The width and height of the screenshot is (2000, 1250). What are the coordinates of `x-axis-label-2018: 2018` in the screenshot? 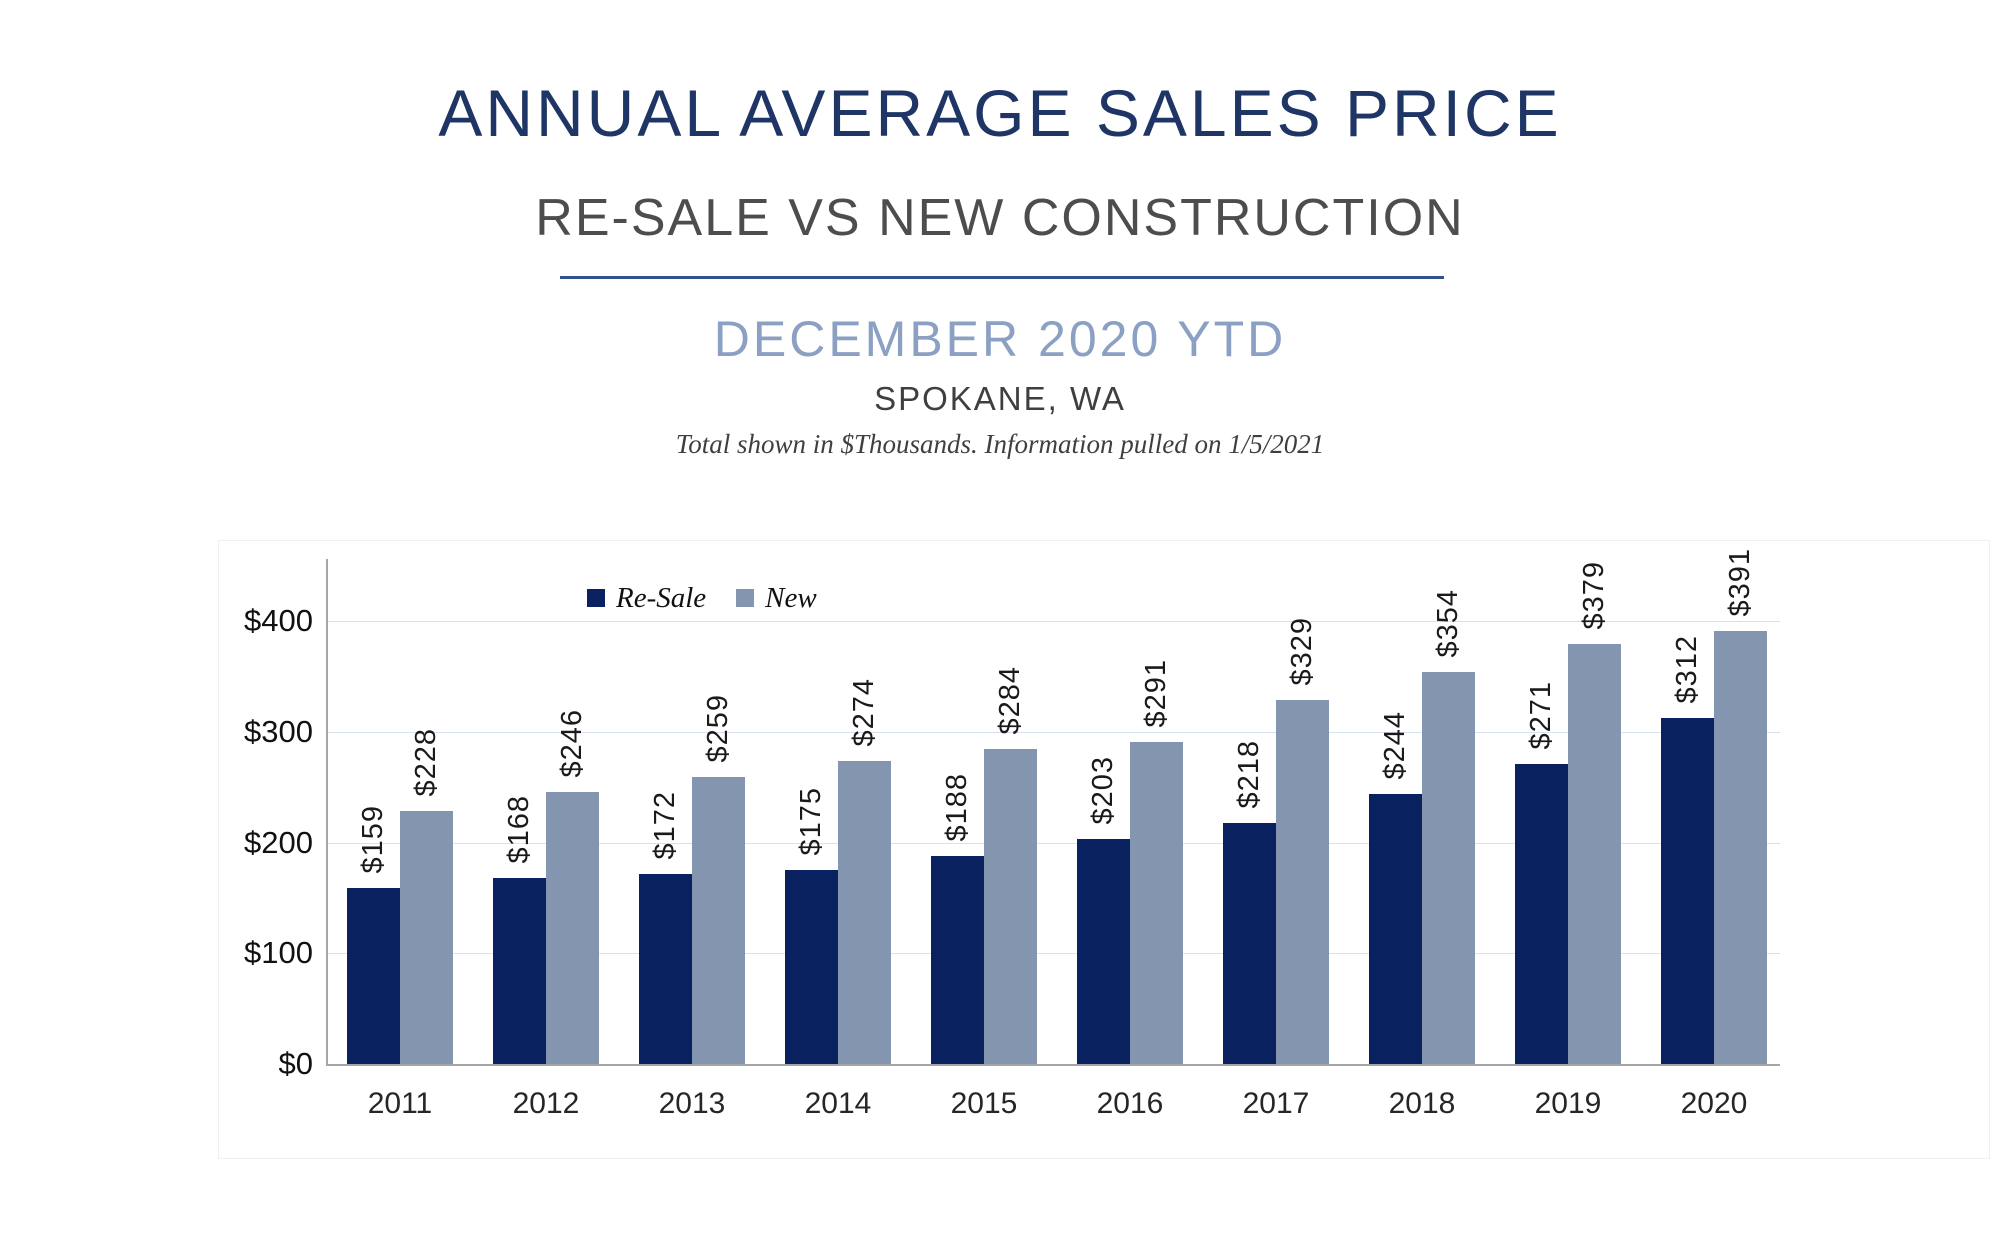 It's located at (1422, 1103).